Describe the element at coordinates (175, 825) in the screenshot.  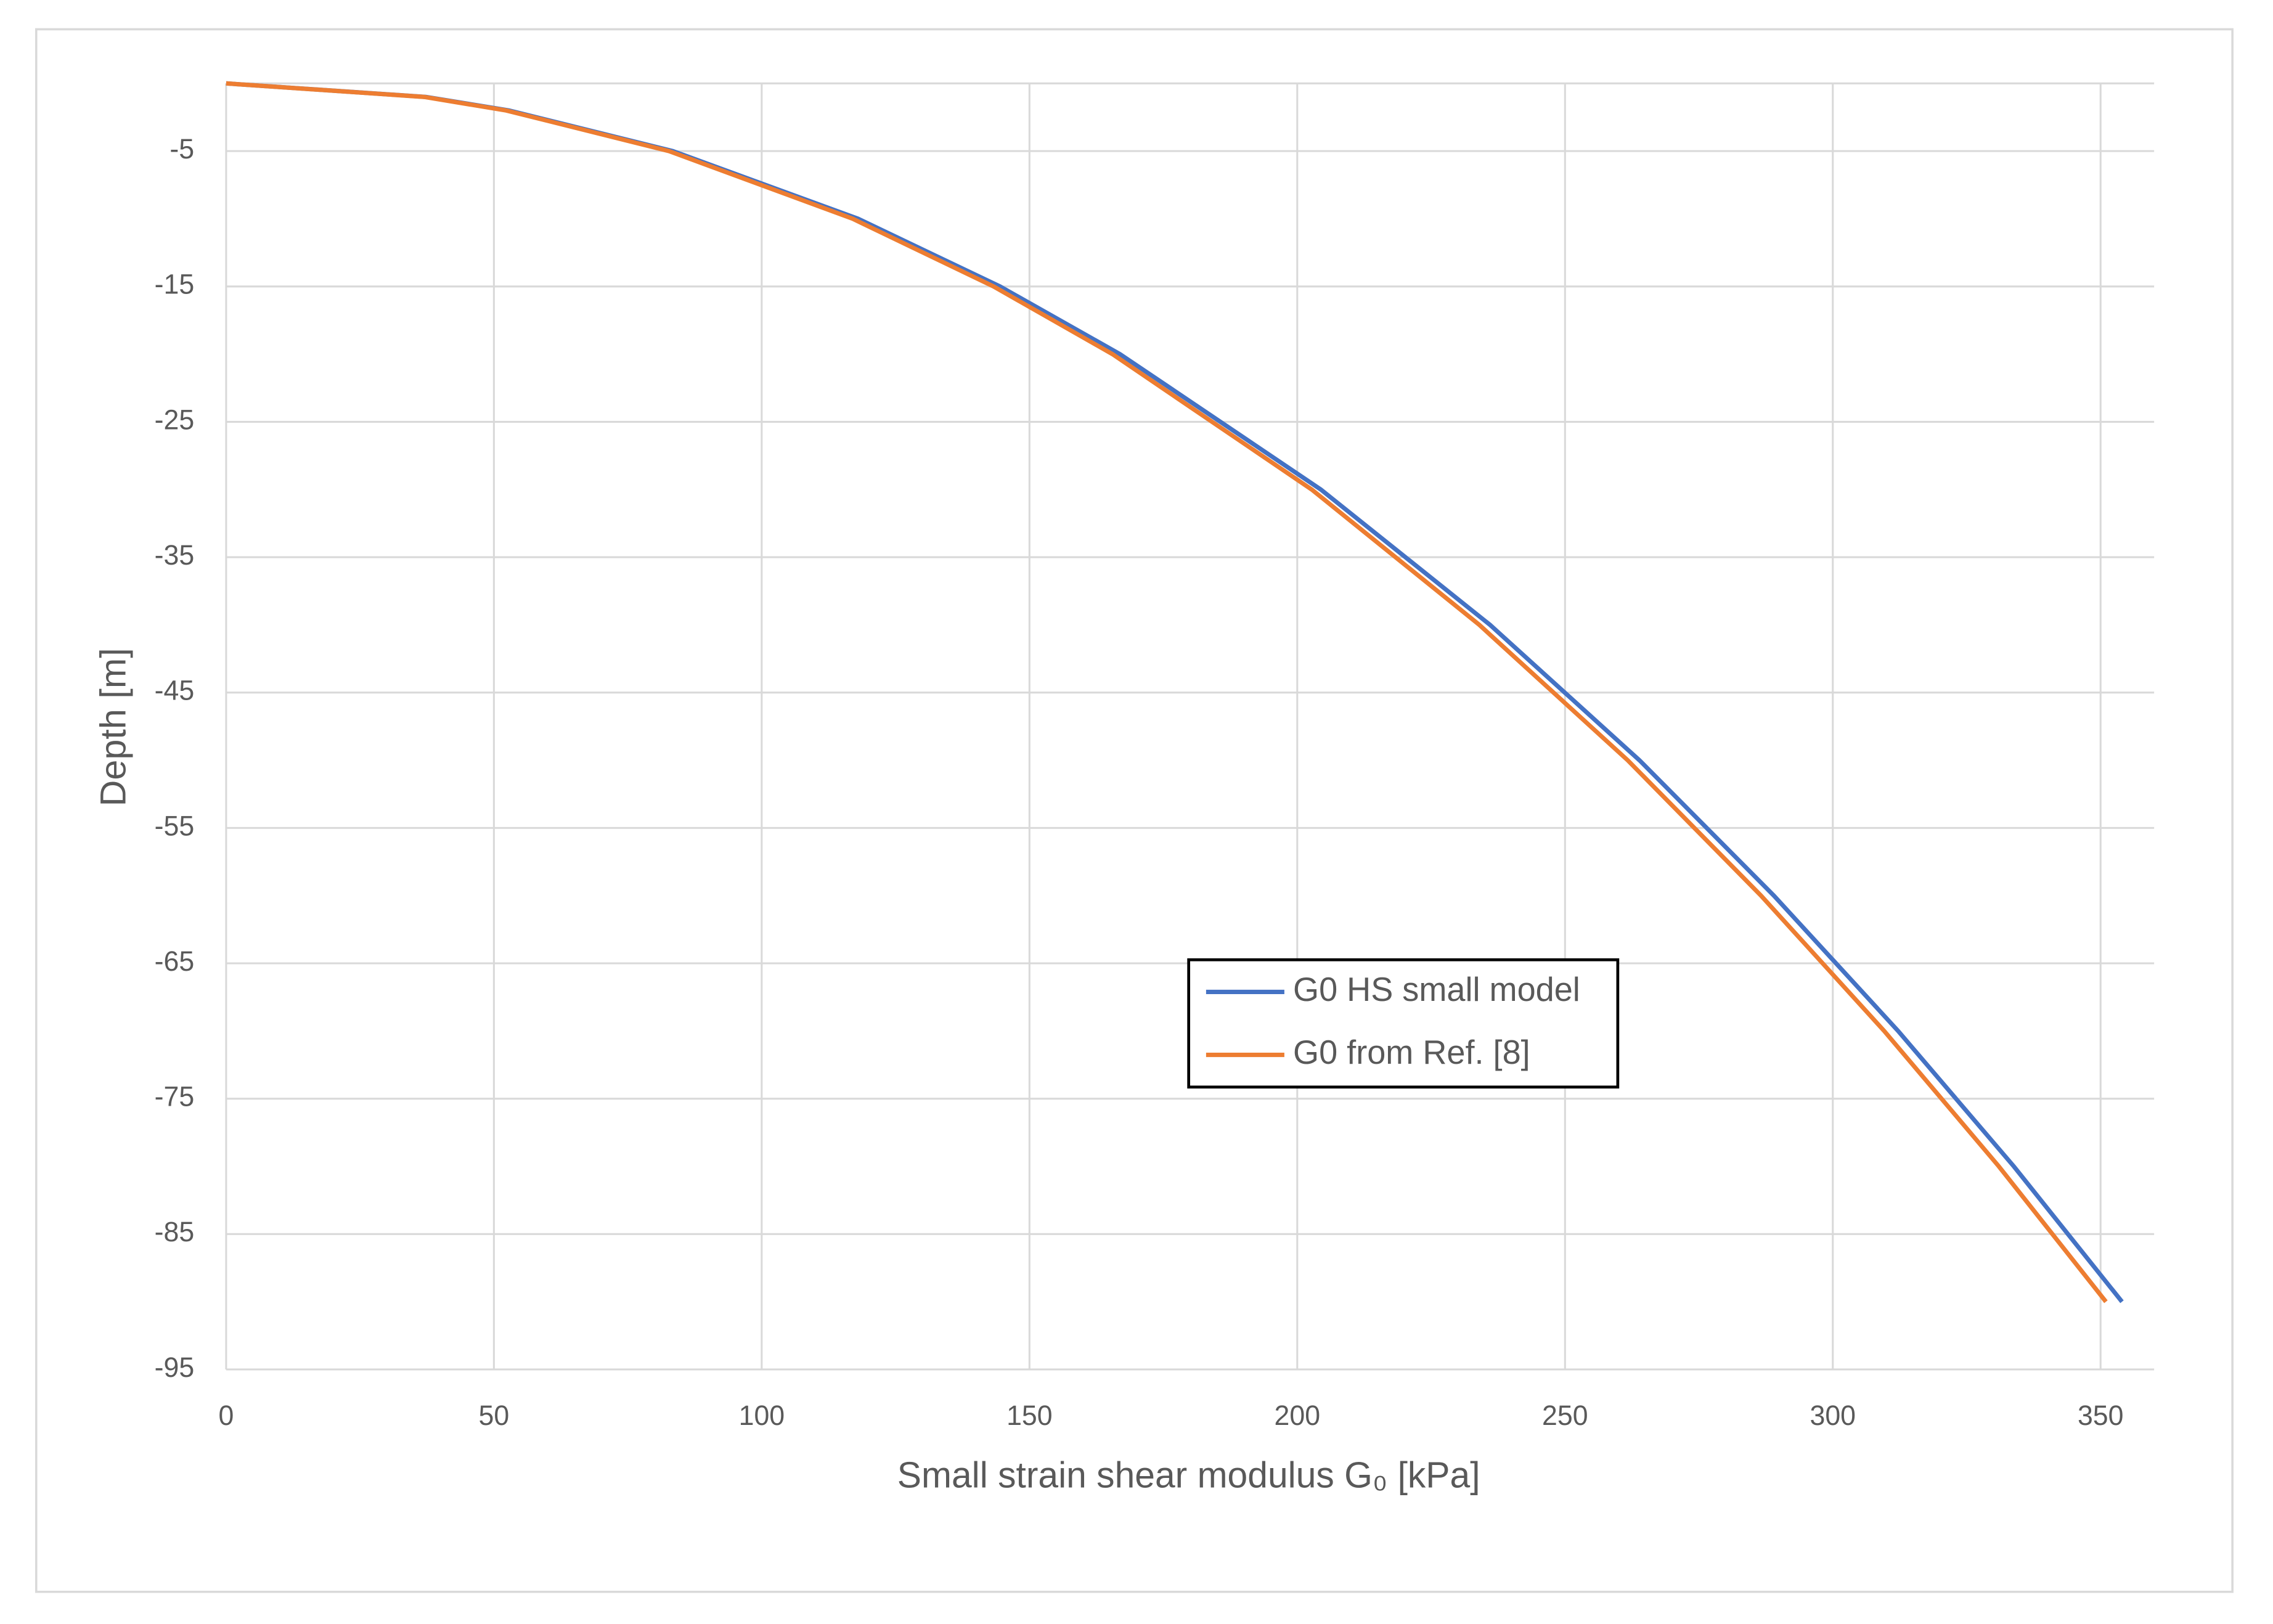
I see `y-tick-label: -55` at that location.